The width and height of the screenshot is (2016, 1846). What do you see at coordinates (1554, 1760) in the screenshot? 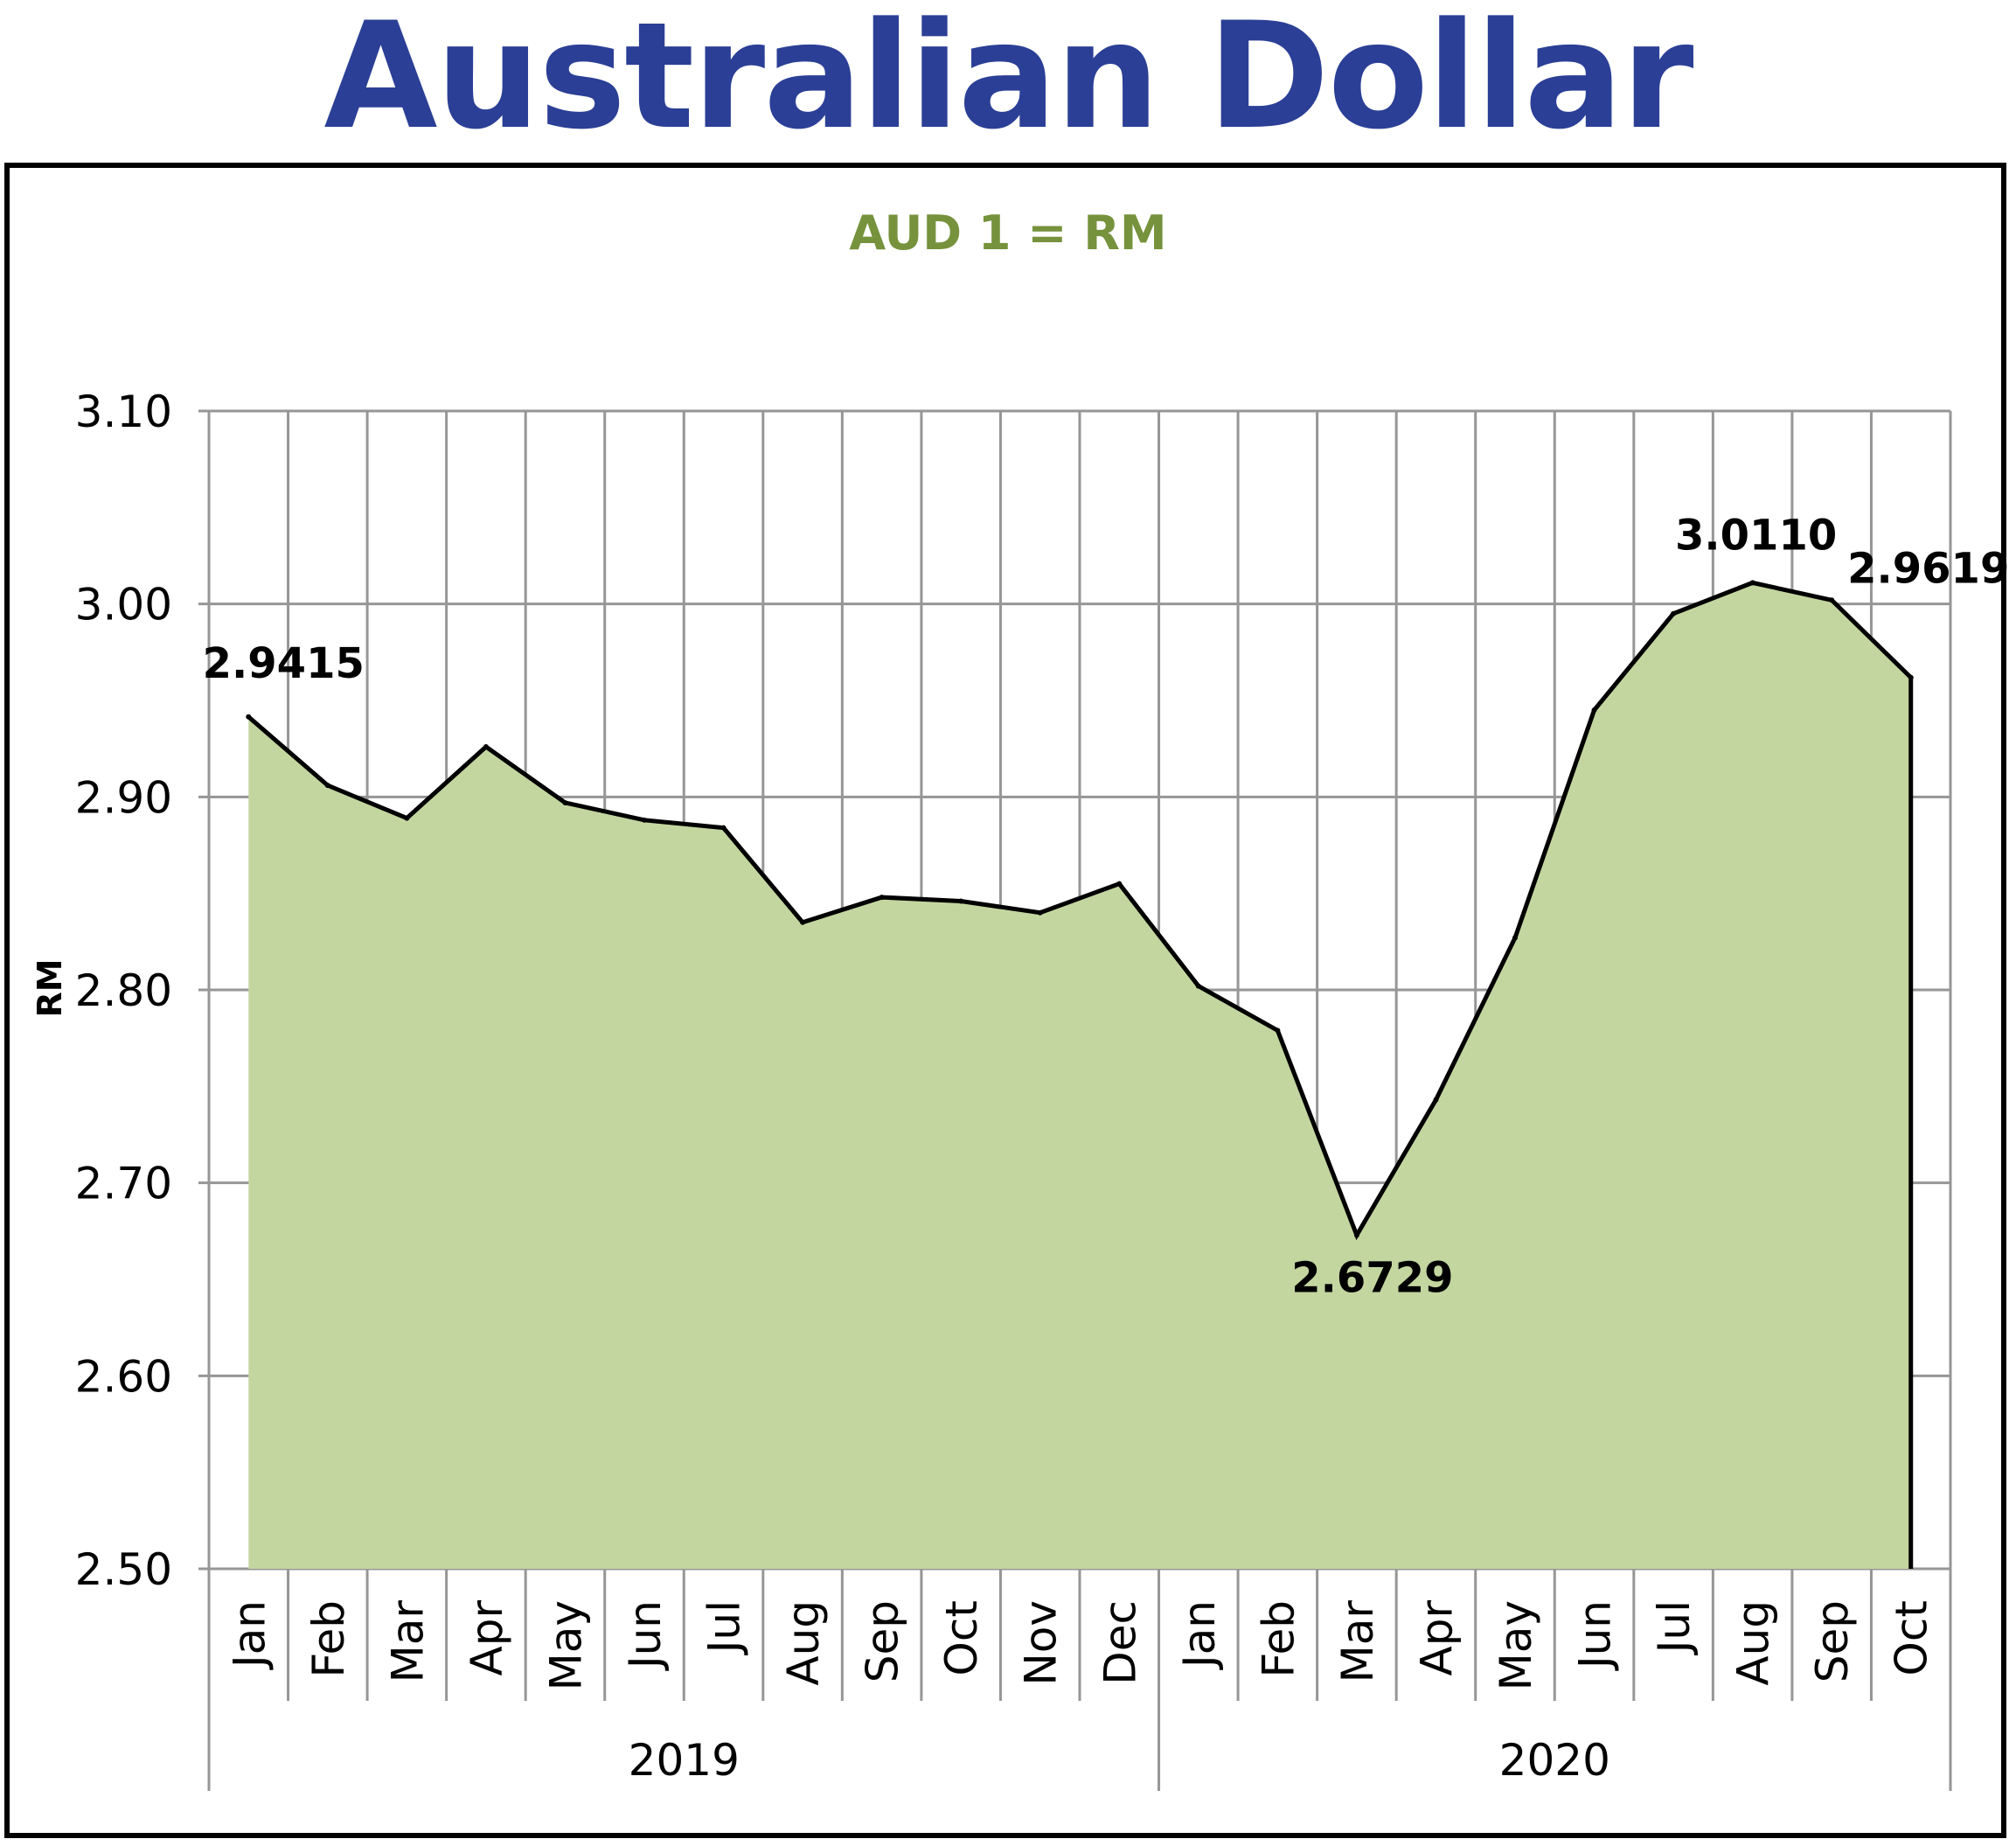
I see `year-group-label-1: 2020` at bounding box center [1554, 1760].